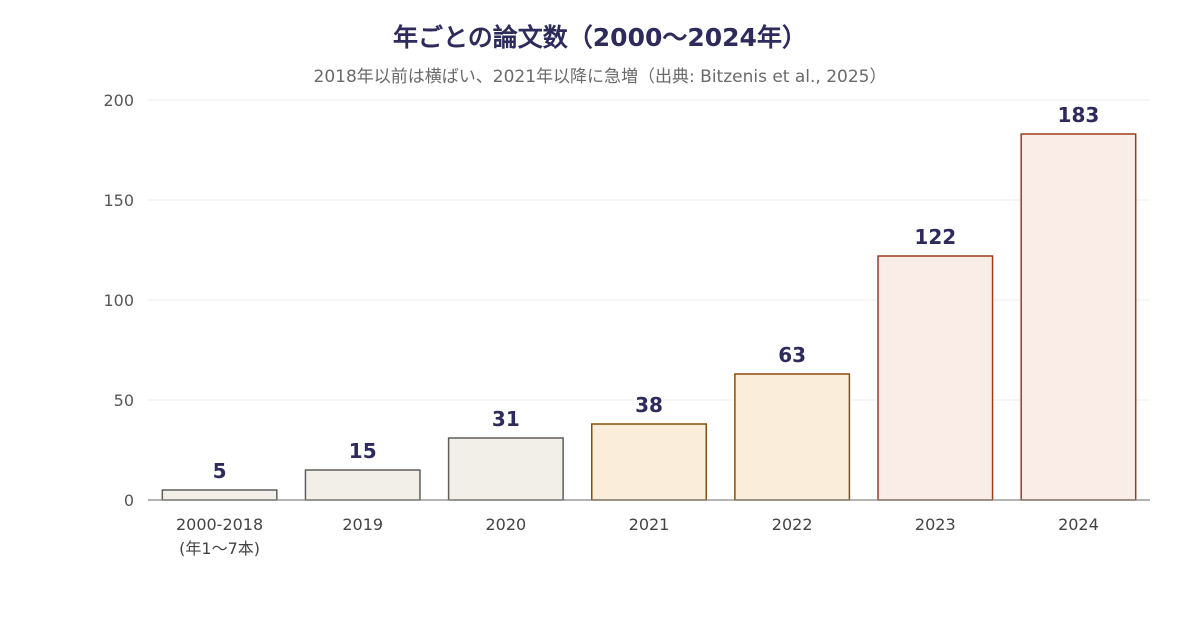  I want to click on y-tick-label: 100, so click(118, 300).